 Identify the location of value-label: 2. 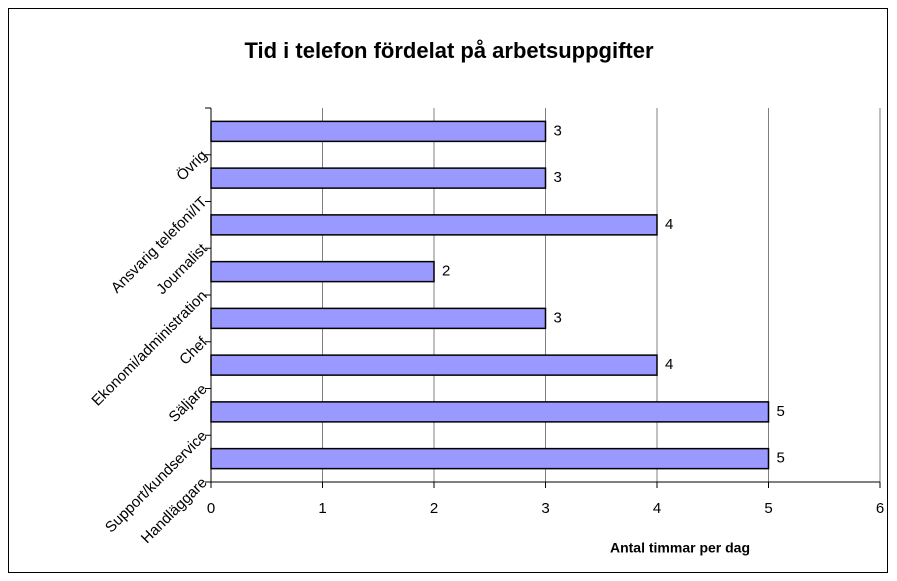
(446, 271).